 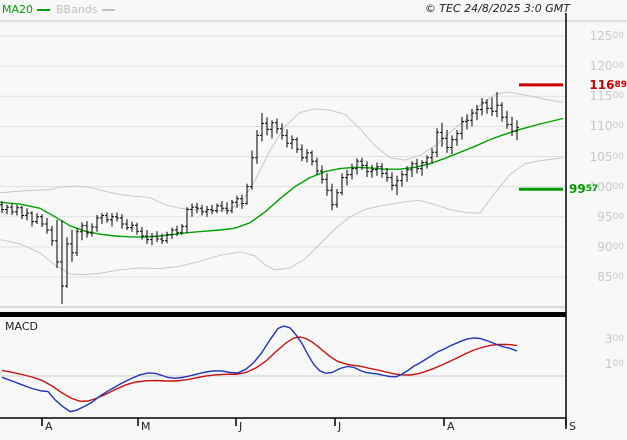 What do you see at coordinates (18, 9) in the screenshot?
I see `ma20-legend-label: MA20` at bounding box center [18, 9].